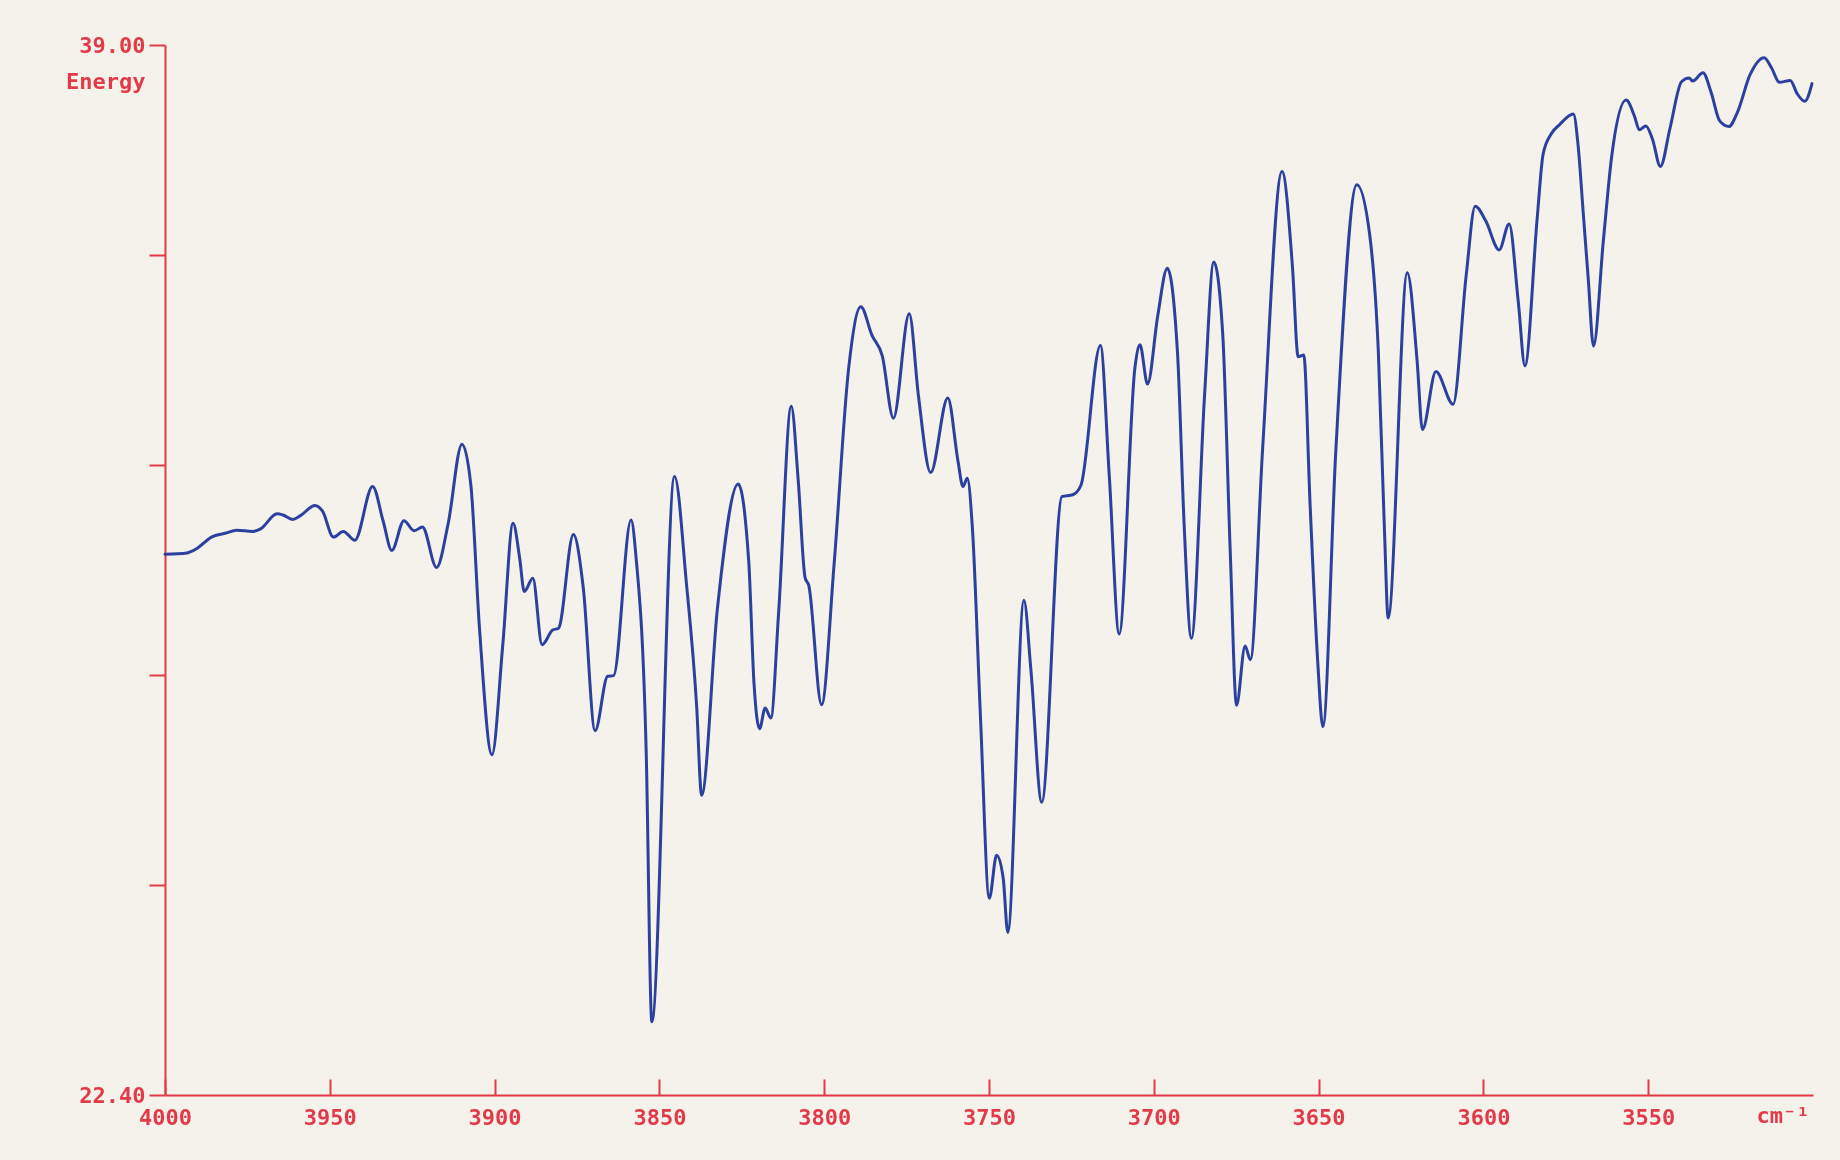 This screenshot has width=1840, height=1160. I want to click on x-tick-label: 3900, so click(495, 1117).